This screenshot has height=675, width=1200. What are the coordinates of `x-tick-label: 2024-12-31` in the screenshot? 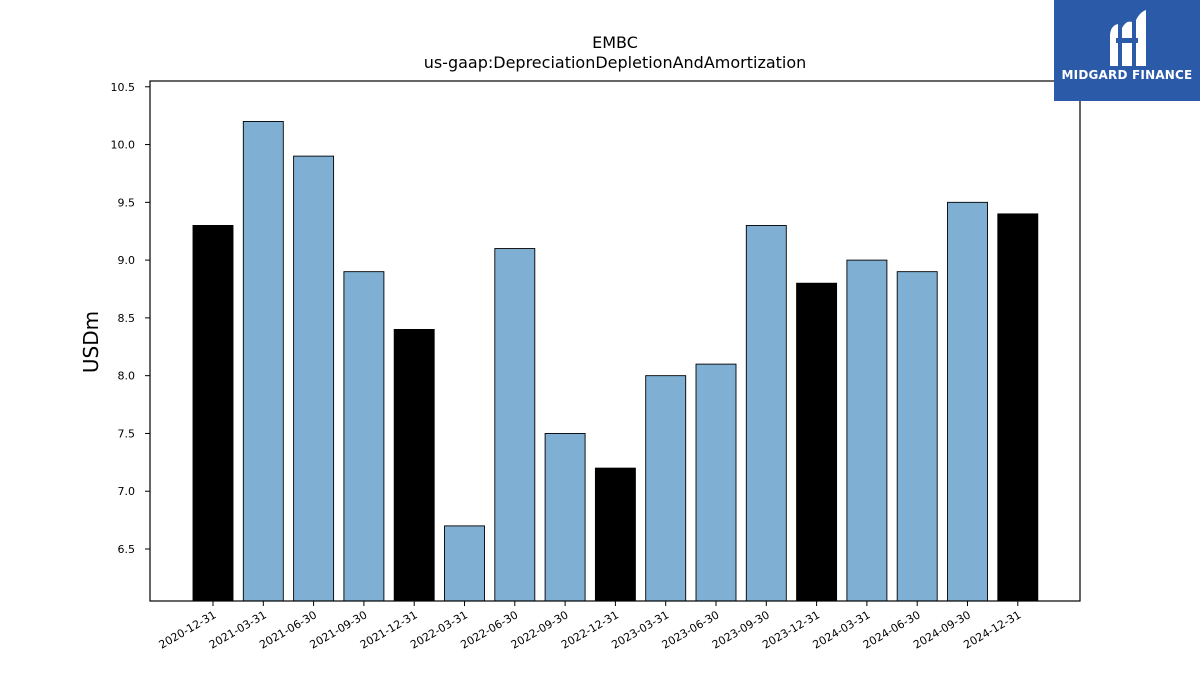 It's located at (992, 629).